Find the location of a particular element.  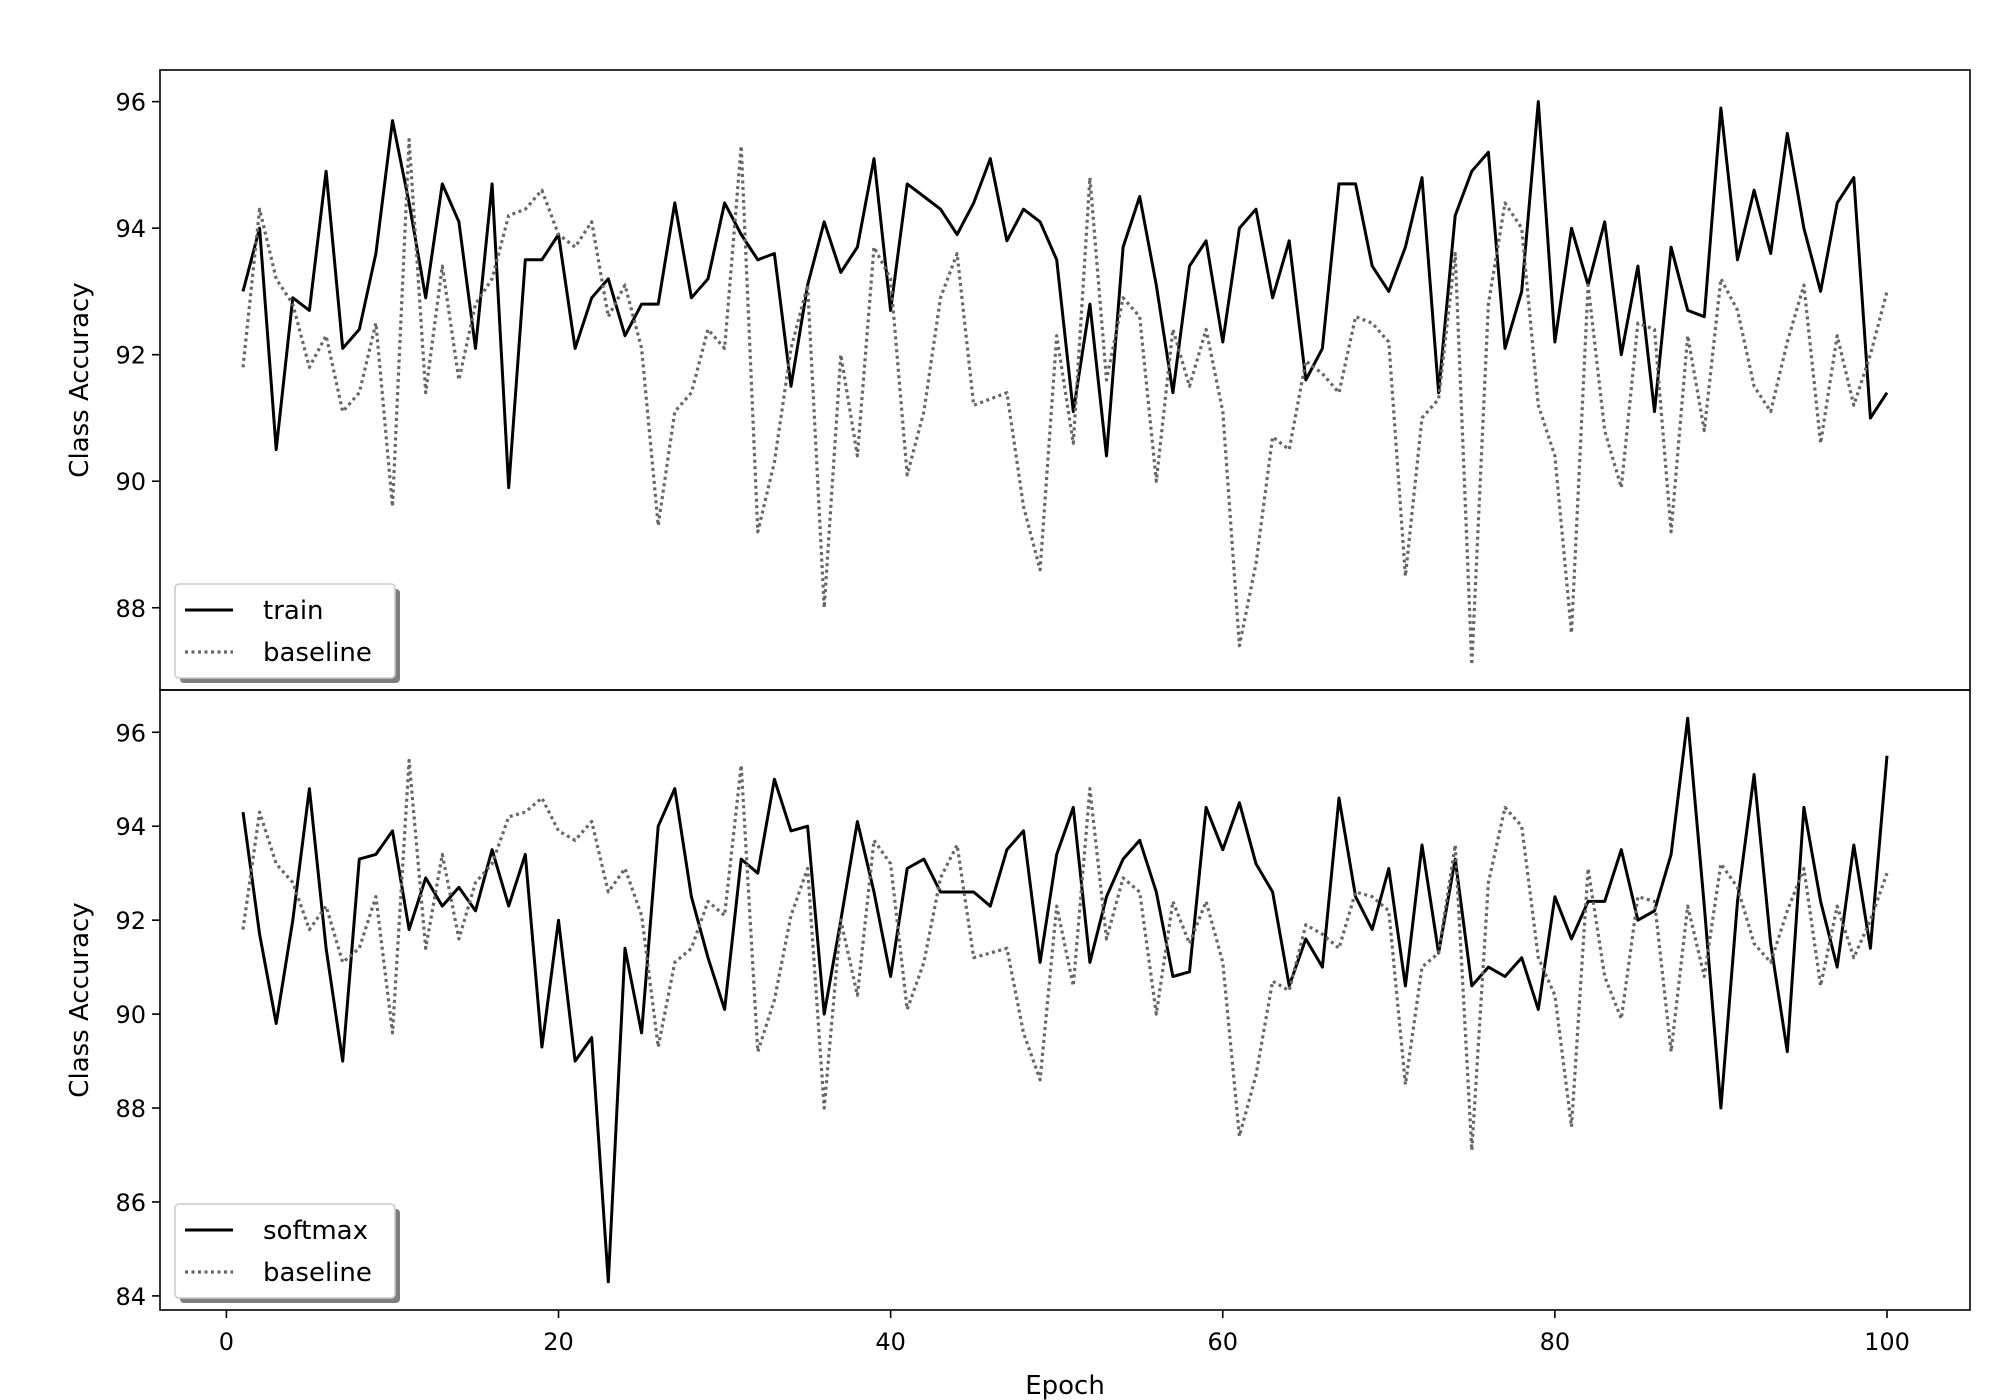

x-tick-label: 80 is located at coordinates (1555, 1342).